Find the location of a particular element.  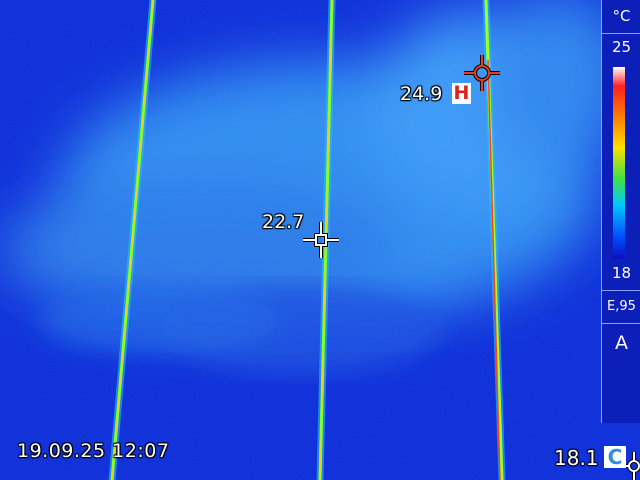

coldspot-badge: C is located at coordinates (615, 457).